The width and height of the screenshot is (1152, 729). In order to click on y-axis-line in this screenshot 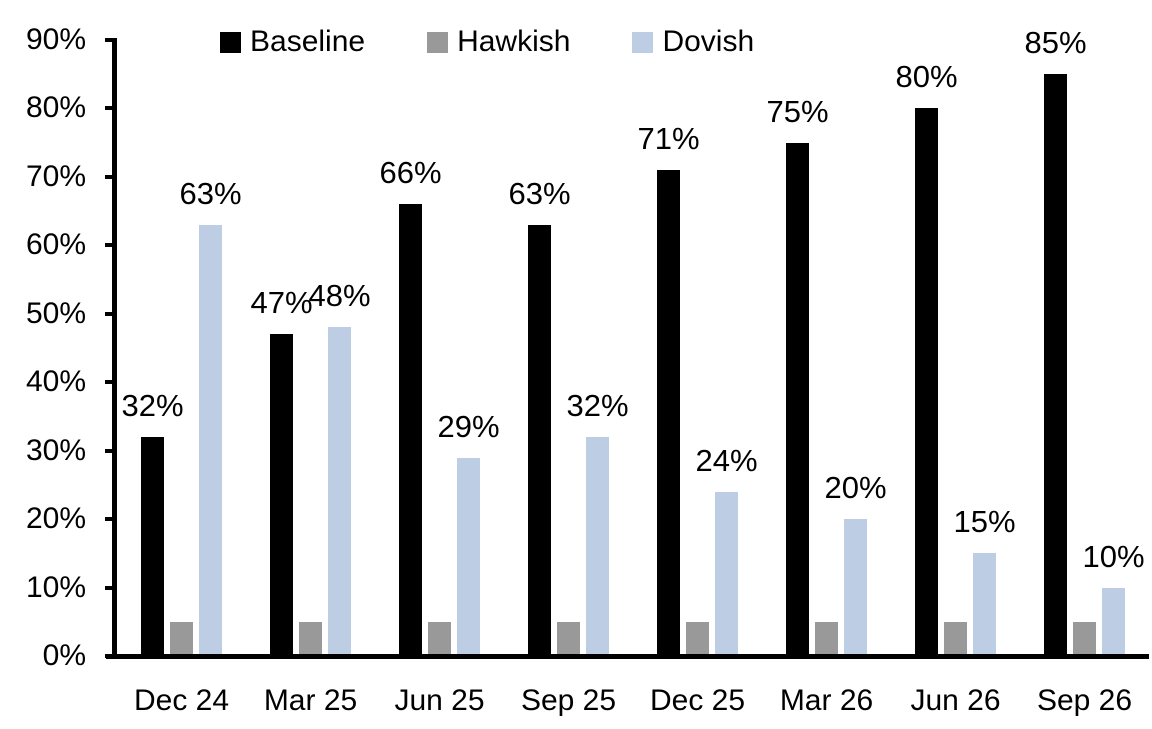, I will do `click(114, 348)`.